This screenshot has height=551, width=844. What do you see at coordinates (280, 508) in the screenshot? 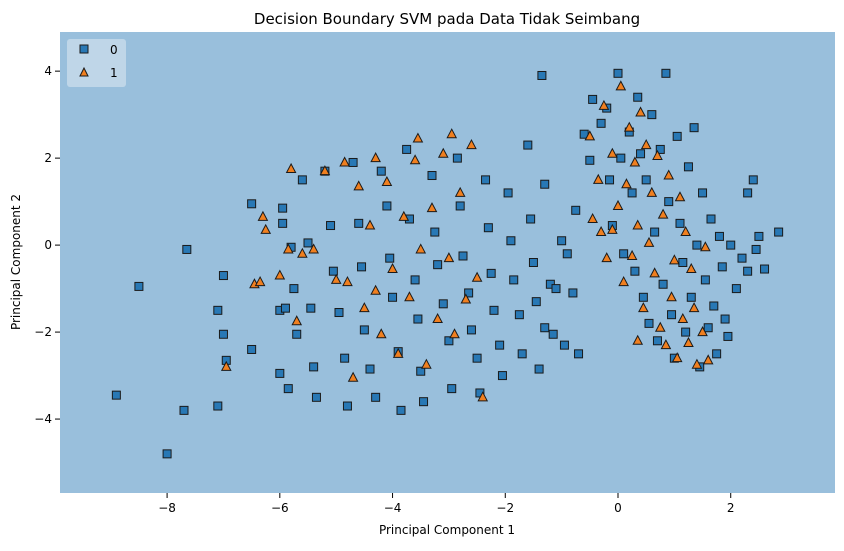
I see `x-tick-label: −6` at bounding box center [280, 508].